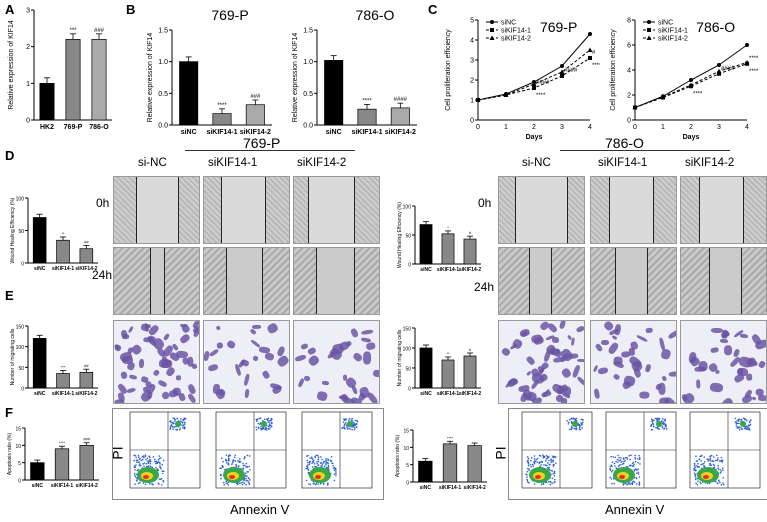 This screenshot has height=522, width=767. I want to click on significance-label: ***, so click(73, 31).